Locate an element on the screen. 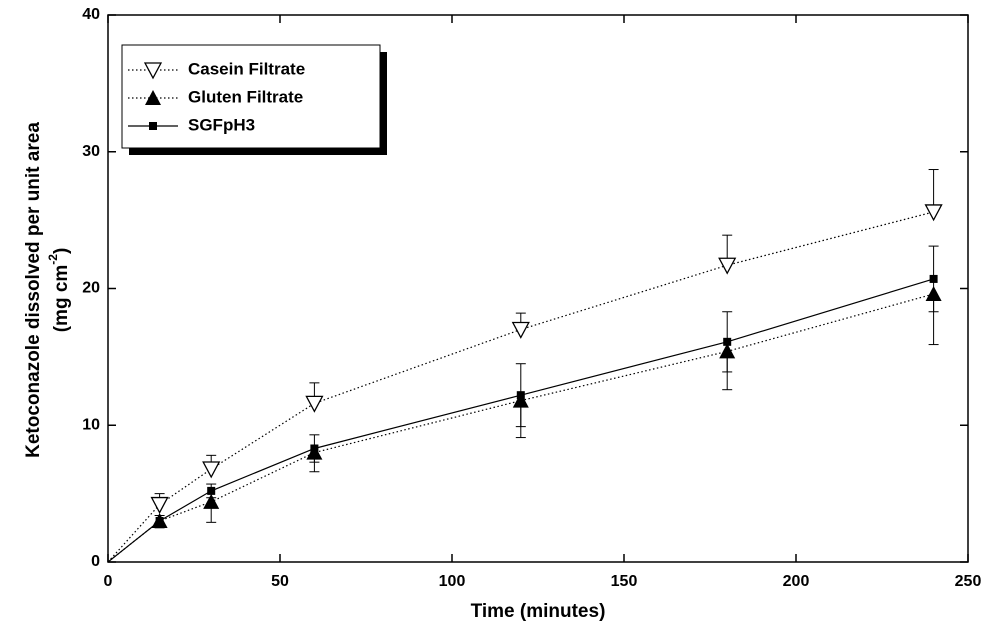 This screenshot has height=640, width=990. legend-box is located at coordinates (251, 96).